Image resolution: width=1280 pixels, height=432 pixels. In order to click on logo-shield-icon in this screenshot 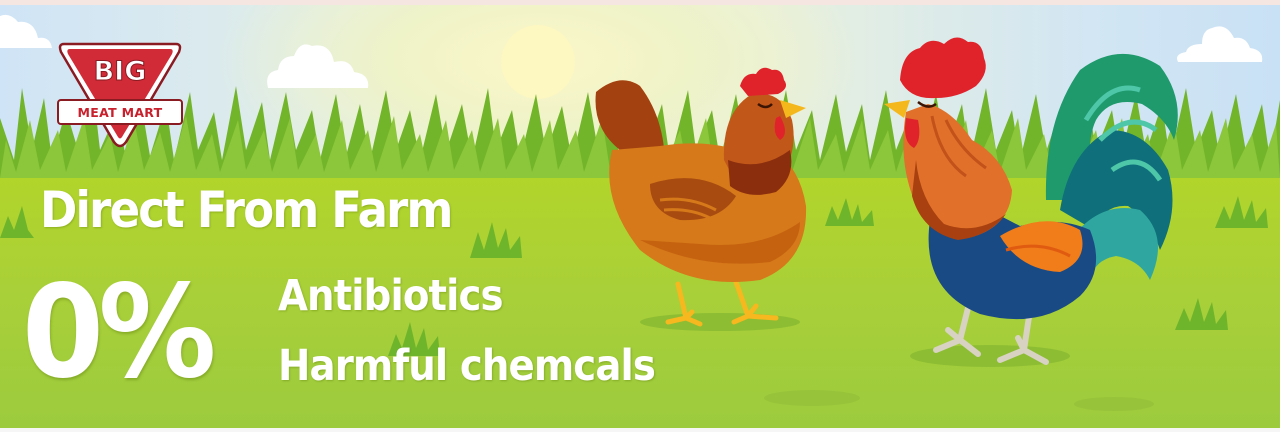, I will do `click(120, 95)`.